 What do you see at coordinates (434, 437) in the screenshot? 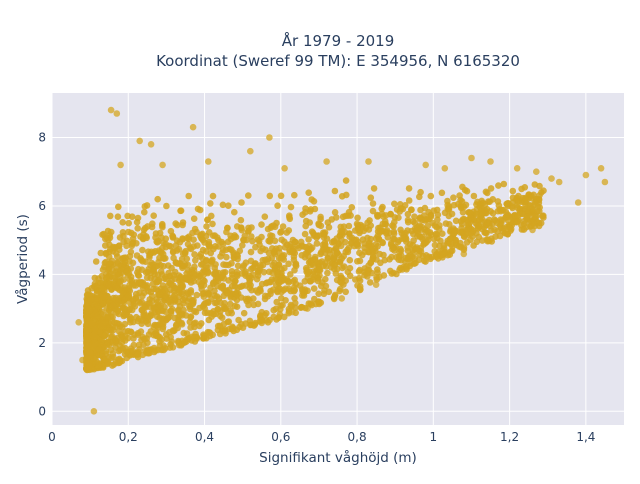
I see `x-tick-label: 1` at bounding box center [434, 437].